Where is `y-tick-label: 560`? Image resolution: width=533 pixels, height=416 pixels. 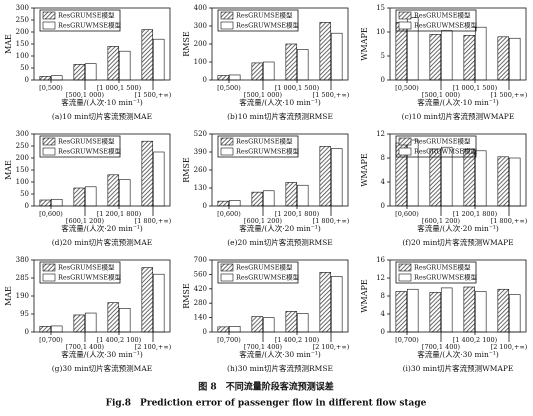 y-tick-label: 560 is located at coordinates (200, 274).